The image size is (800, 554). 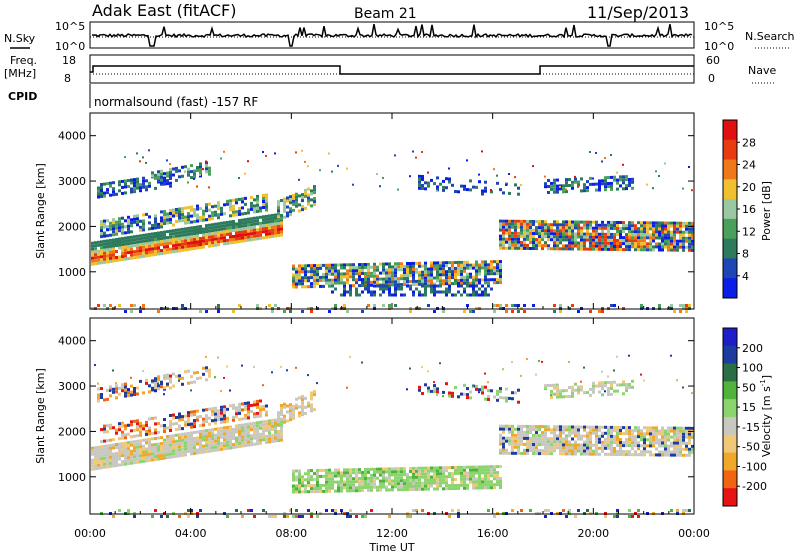 What do you see at coordinates (72, 136) in the screenshot?
I see `ytick-label: 4000` at bounding box center [72, 136].